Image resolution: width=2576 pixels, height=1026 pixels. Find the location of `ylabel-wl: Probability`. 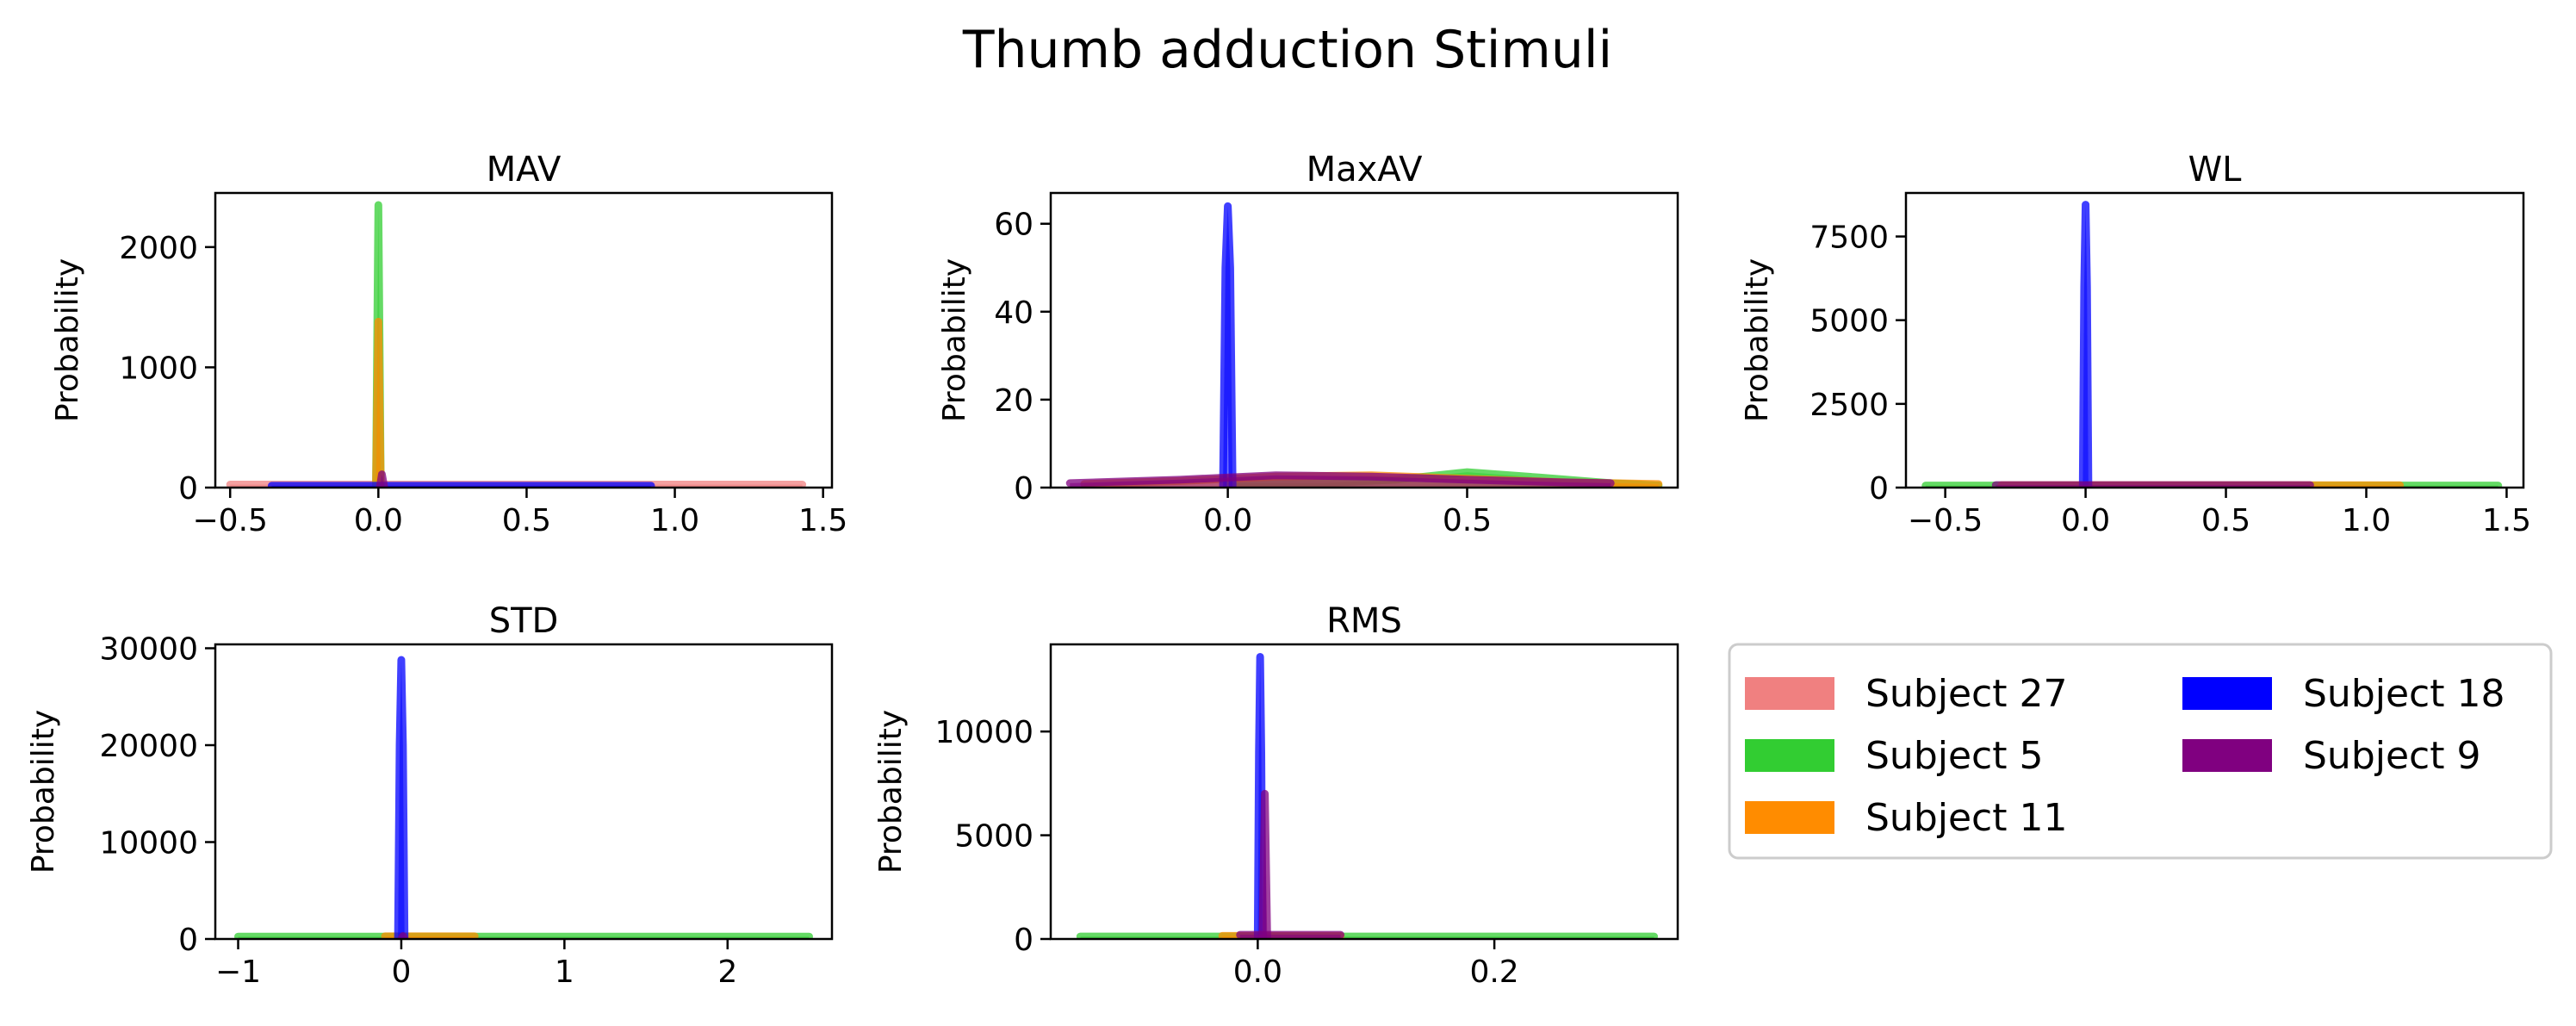

ylabel-wl: Probability is located at coordinates (1757, 340).